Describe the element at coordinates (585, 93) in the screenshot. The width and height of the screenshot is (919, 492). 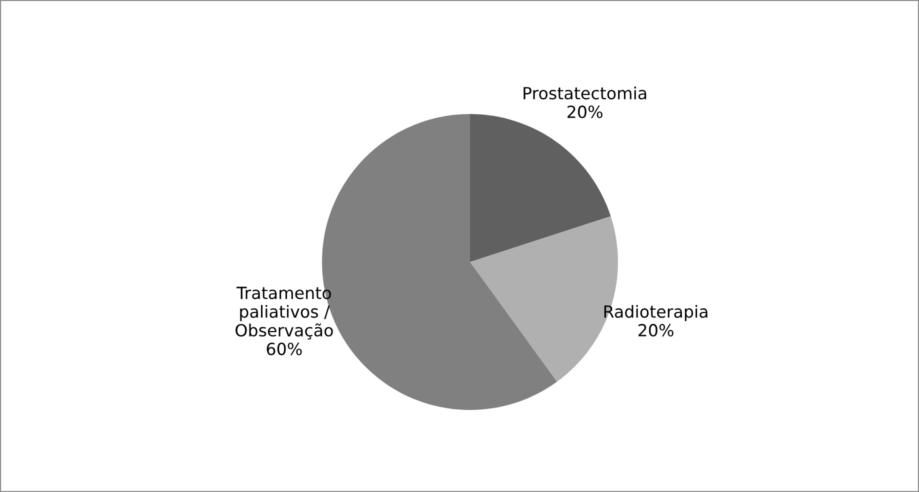
I see `slice-label: Prostatectomia` at that location.